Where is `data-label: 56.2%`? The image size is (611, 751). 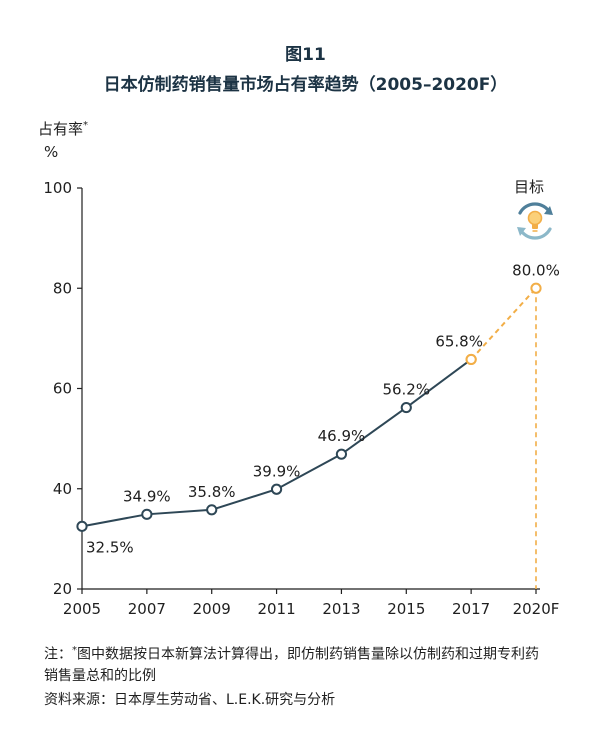
data-label: 56.2% is located at coordinates (406, 390).